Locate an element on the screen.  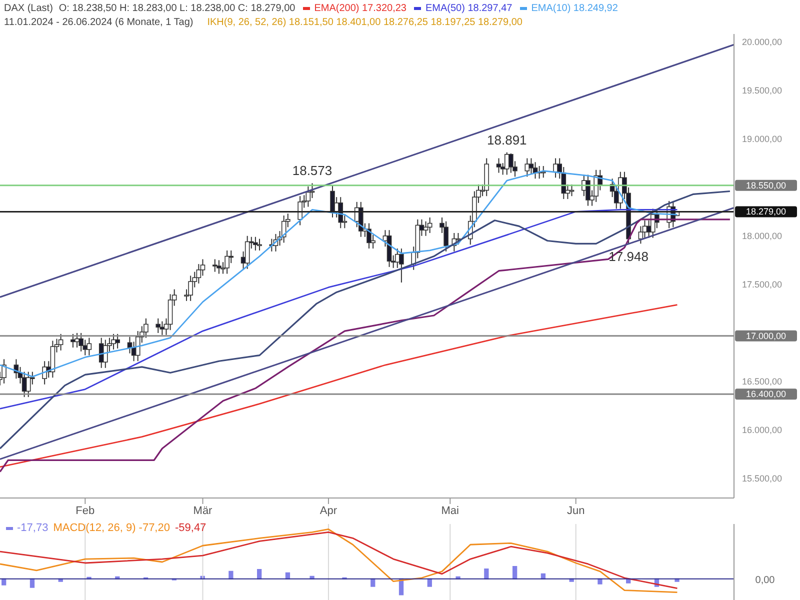
x-tick-label: Apr is located at coordinates (329, 510).